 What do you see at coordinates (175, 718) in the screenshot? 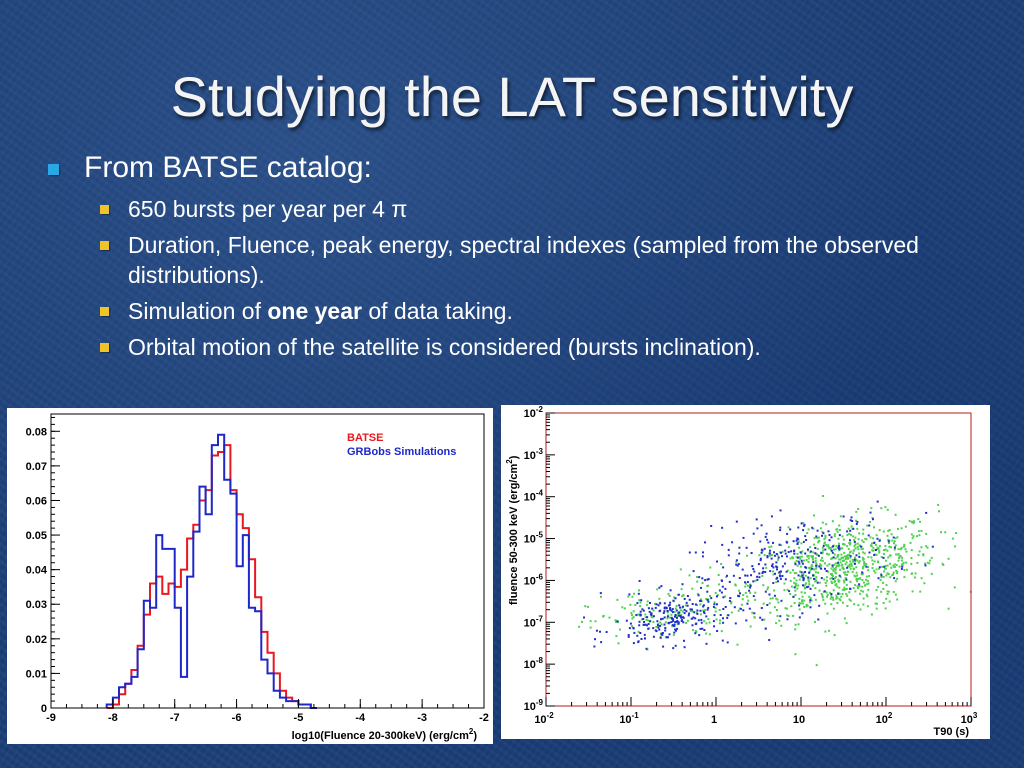
I see `x-tick-label: -7` at bounding box center [175, 718].